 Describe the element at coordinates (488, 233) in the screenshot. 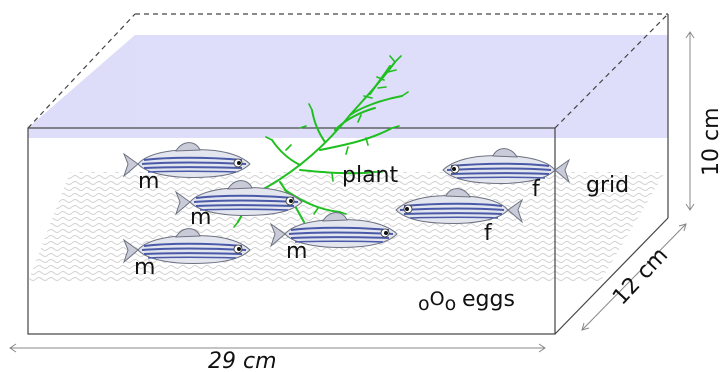

I see `fish-6-label: f` at that location.